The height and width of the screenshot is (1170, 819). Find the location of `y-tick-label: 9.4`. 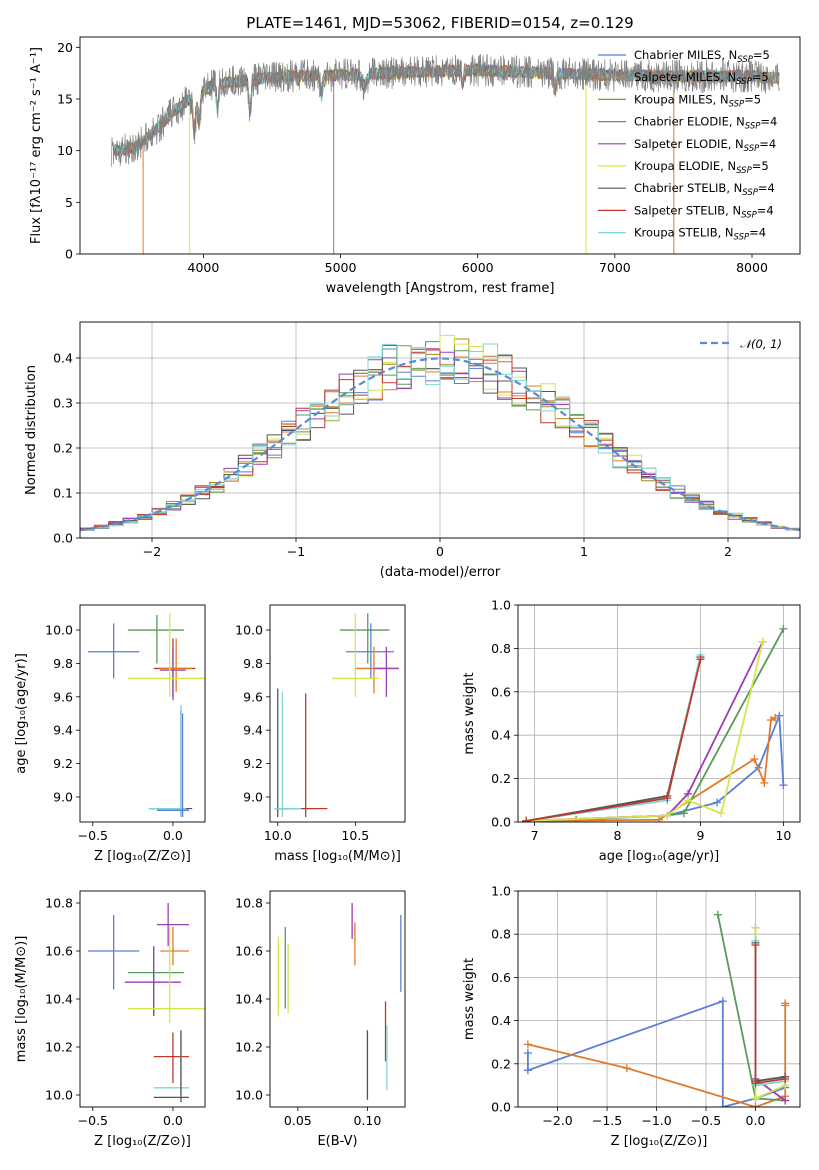

y-tick-label: 9.4 is located at coordinates (253, 730).